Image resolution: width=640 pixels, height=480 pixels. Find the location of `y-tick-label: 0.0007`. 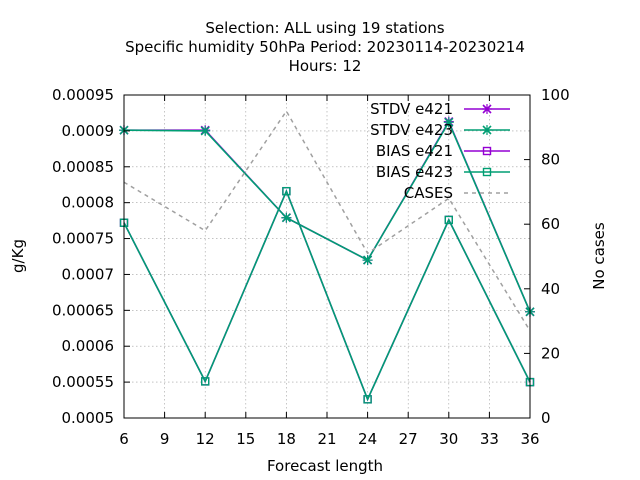

y-tick-label: 0.0007 is located at coordinates (88, 274).